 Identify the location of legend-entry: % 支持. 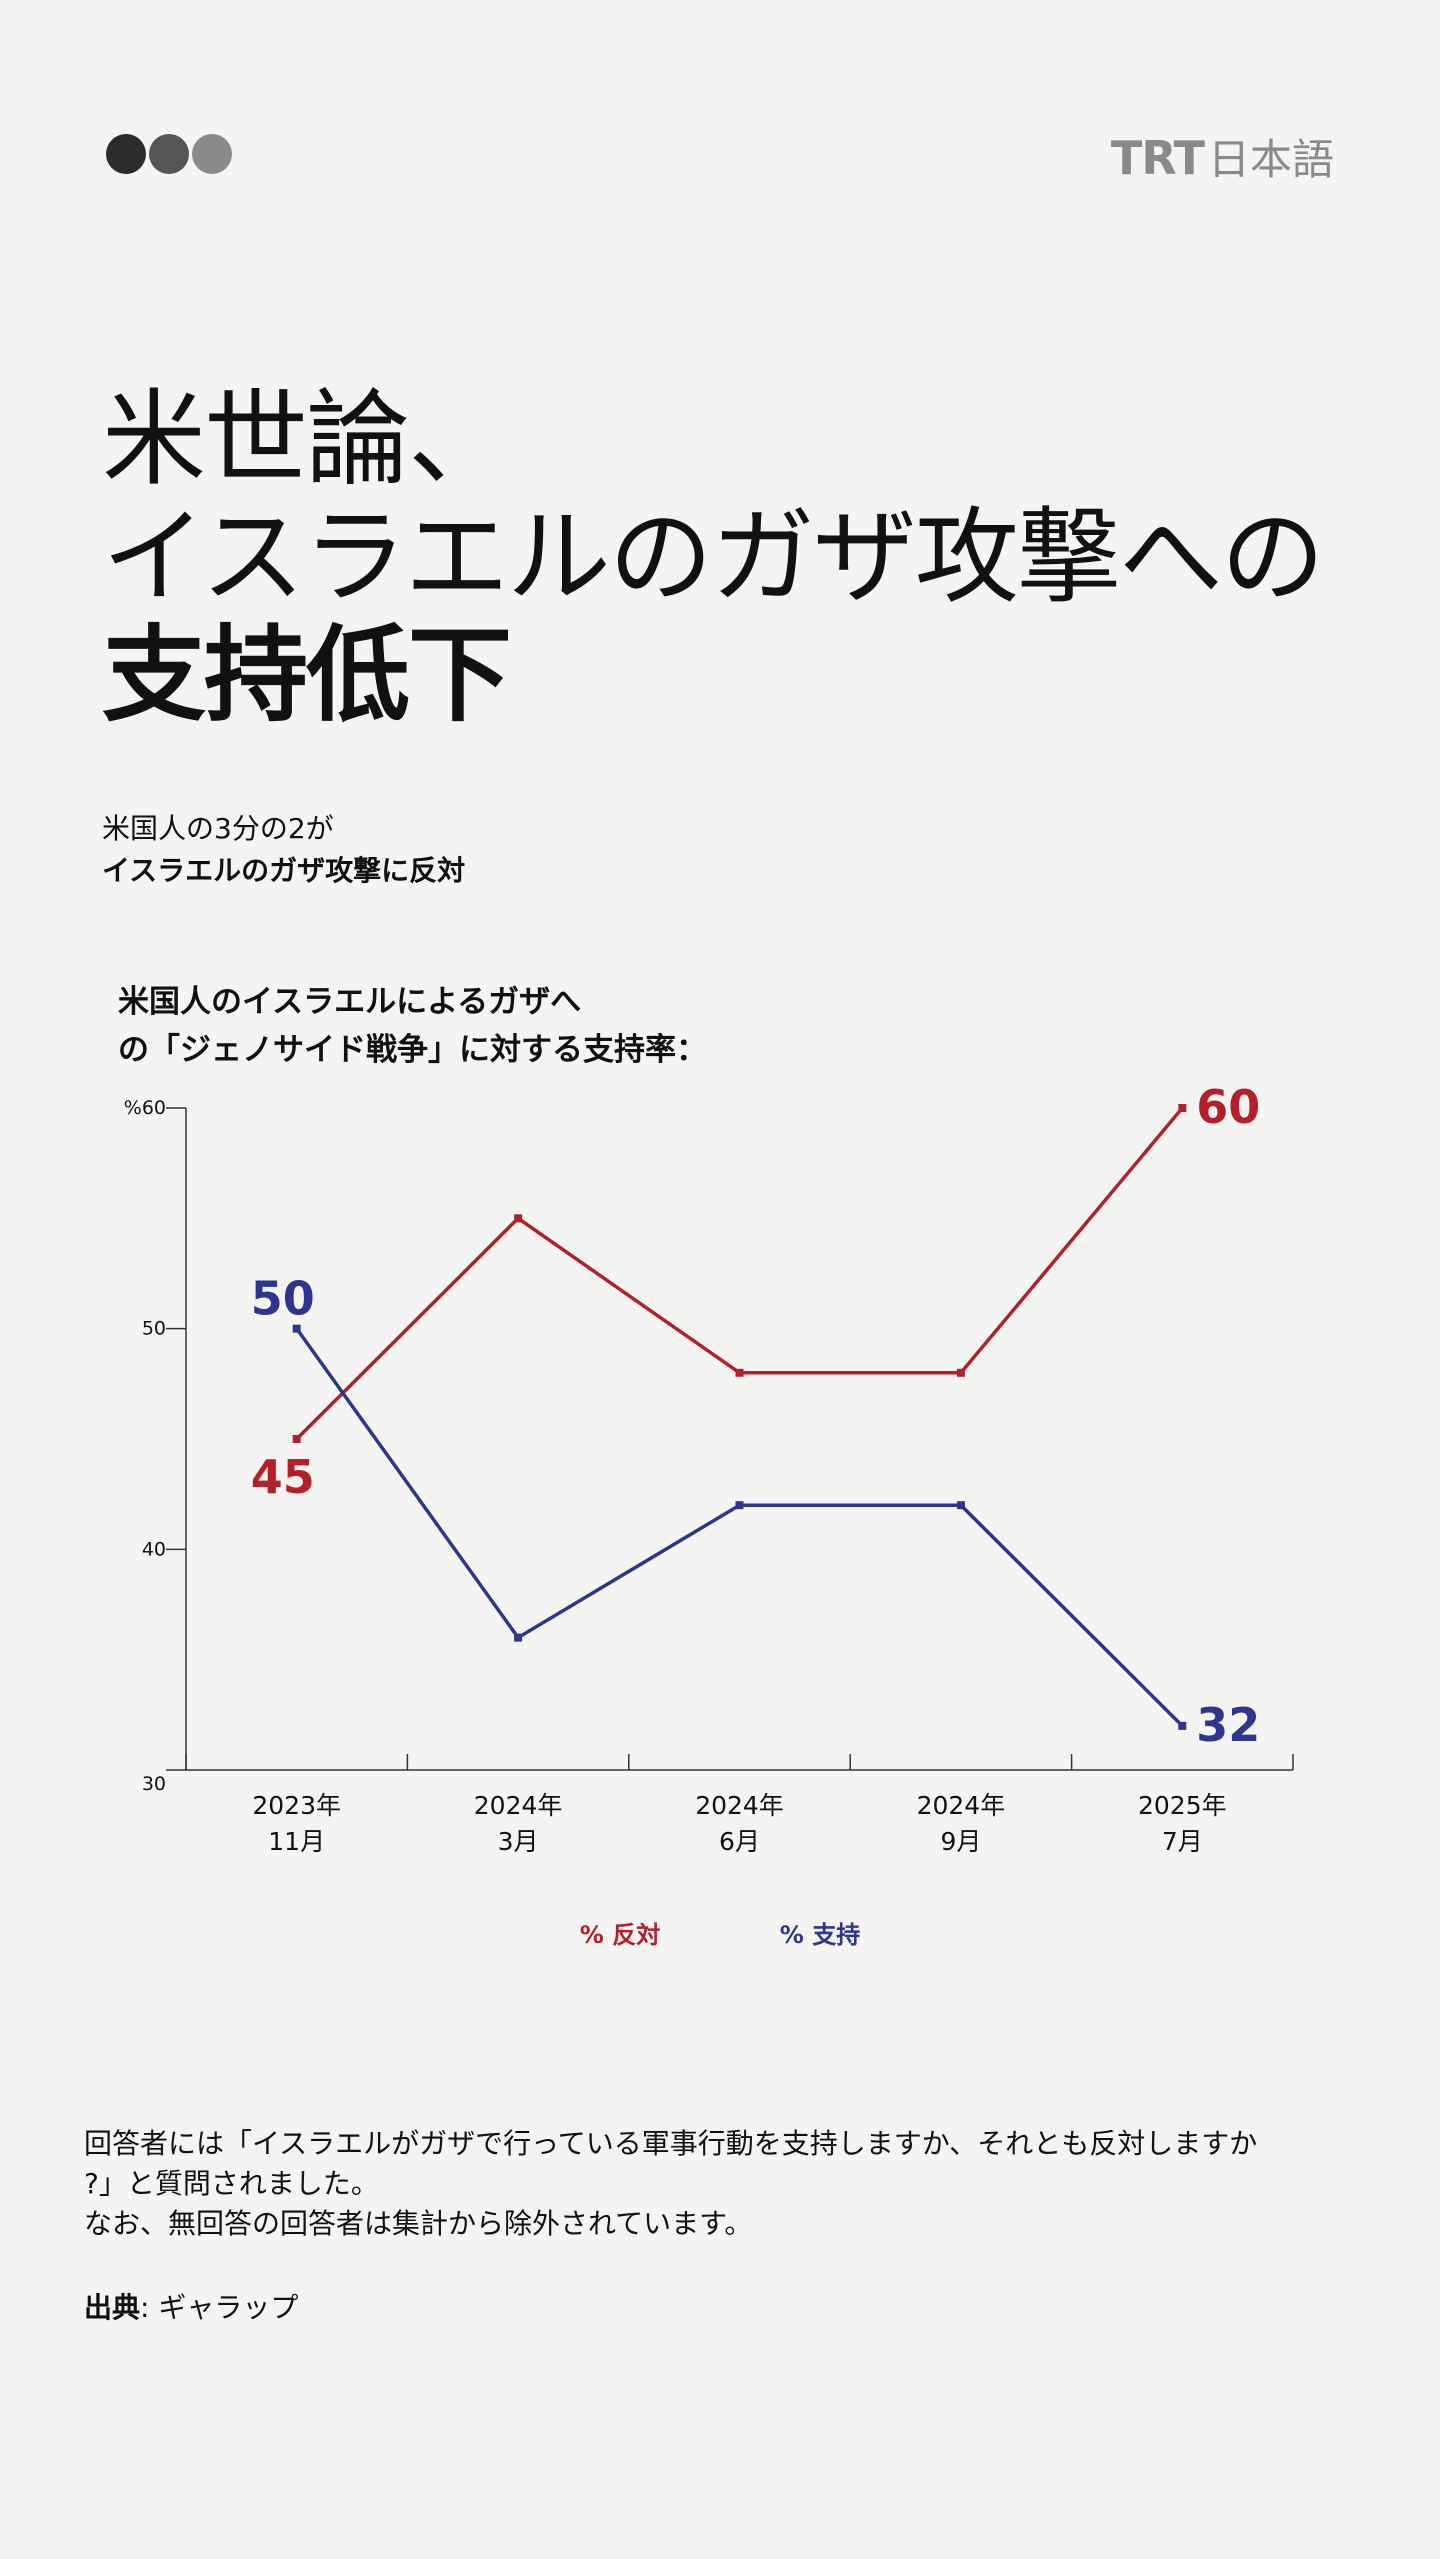
(820, 1935).